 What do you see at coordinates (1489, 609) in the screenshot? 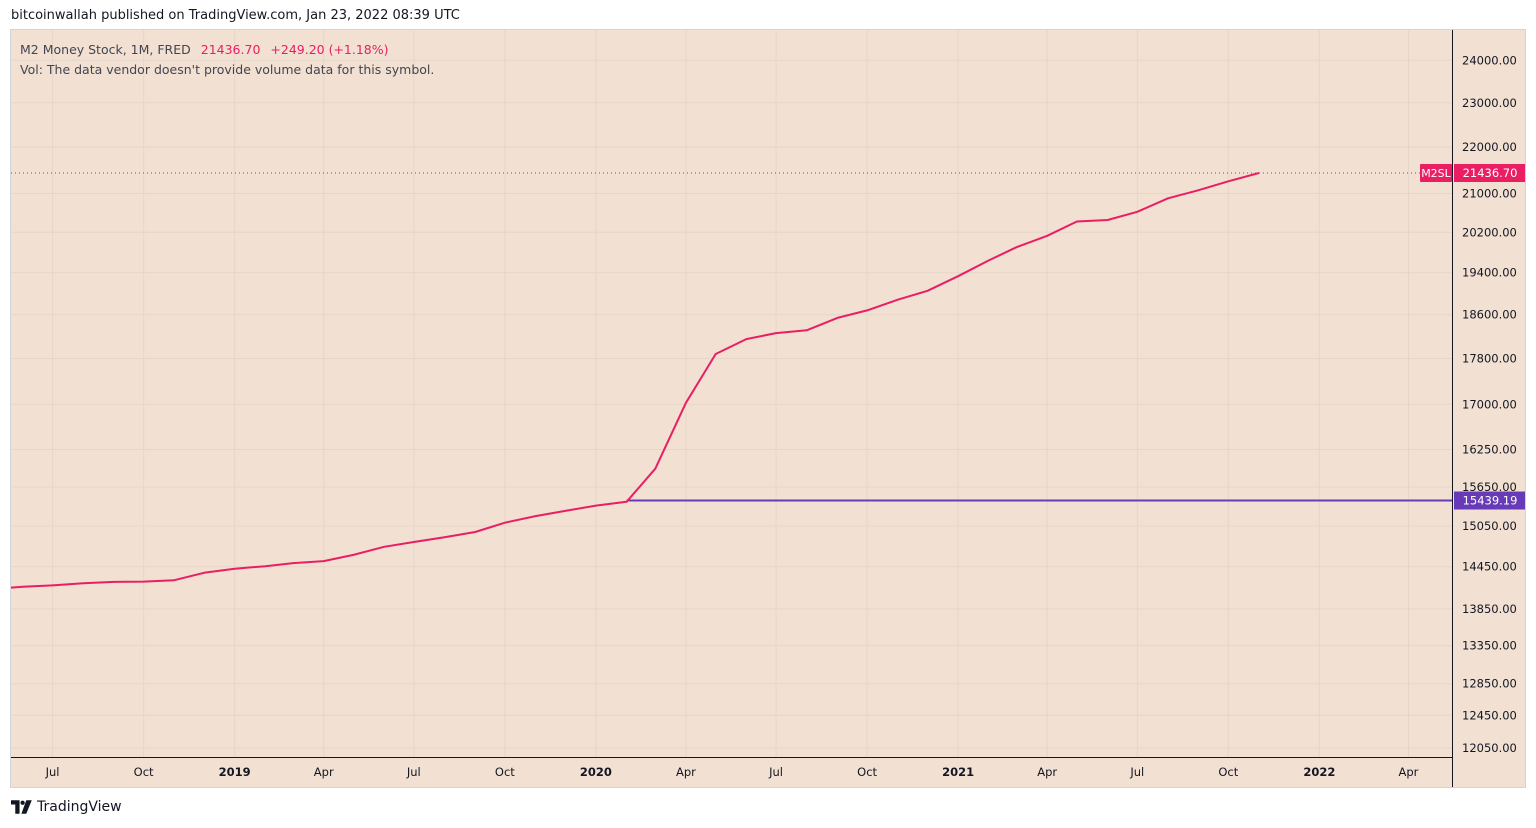
I see `y-tick-label: 13850.00` at bounding box center [1489, 609].